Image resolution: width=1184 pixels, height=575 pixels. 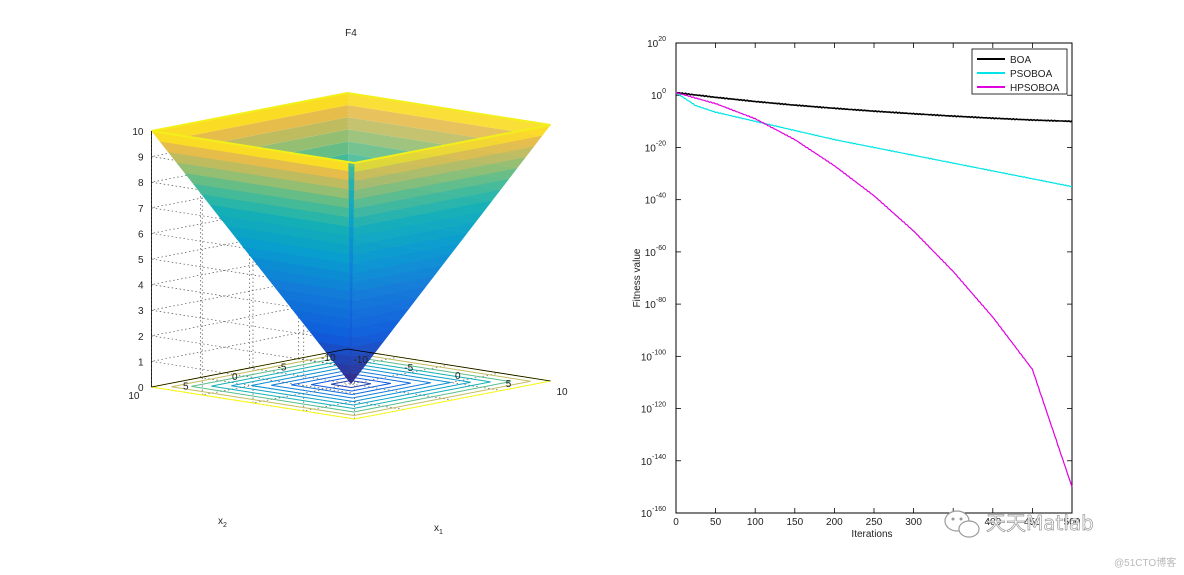 I want to click on wechat-icon, so click(x=962, y=524).